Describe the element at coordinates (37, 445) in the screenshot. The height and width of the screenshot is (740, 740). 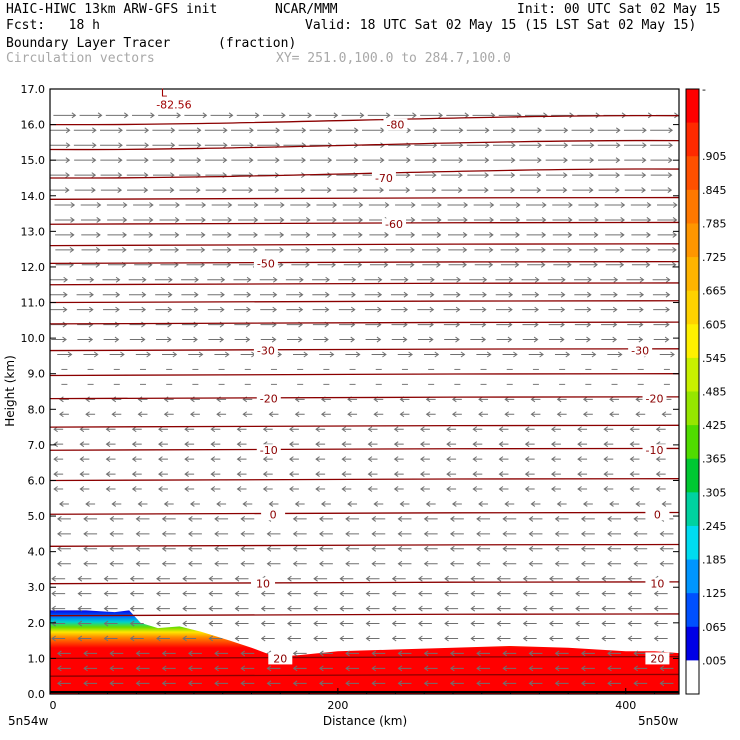
I see `y-tick-label-7: 7.0` at that location.